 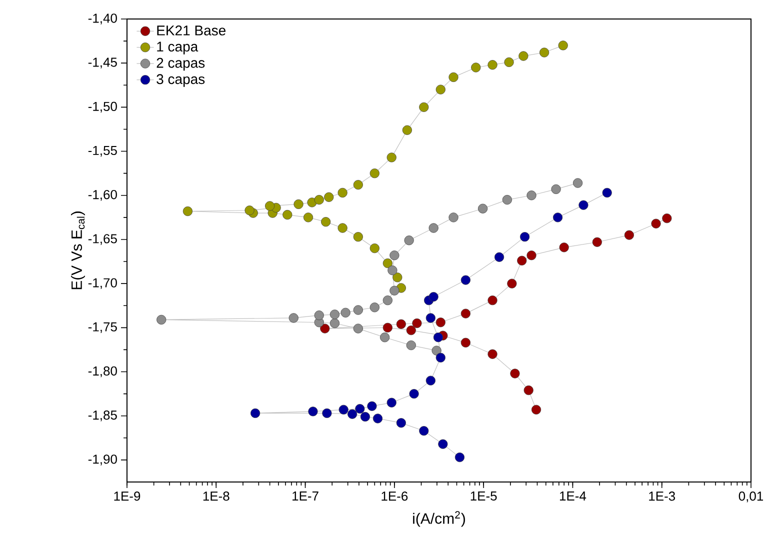 What do you see at coordinates (102, 151) in the screenshot?
I see `y-tick-label: -1,55` at bounding box center [102, 151].